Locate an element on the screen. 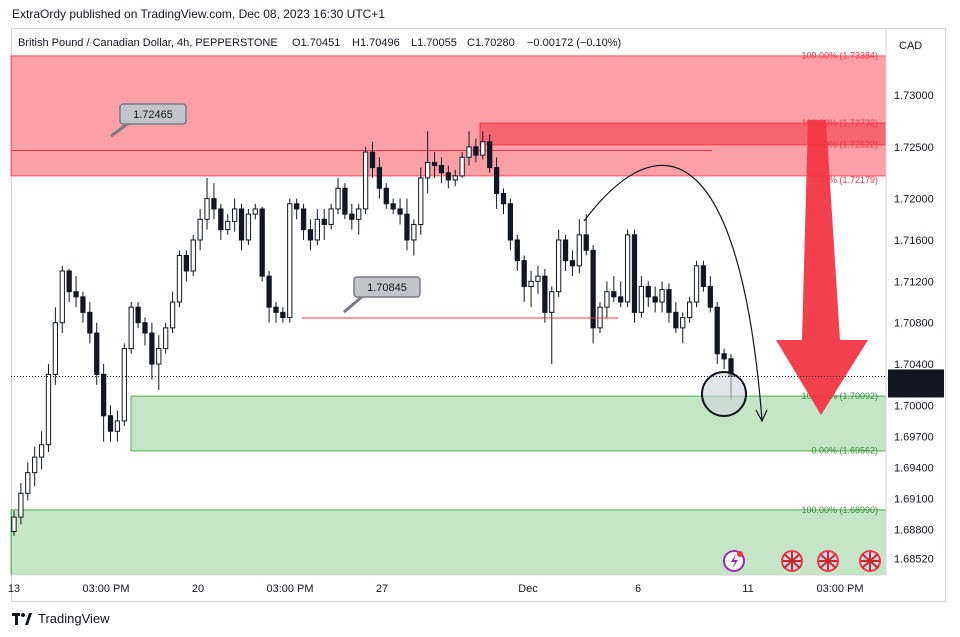 The width and height of the screenshot is (960, 637). header-high: H1.70496 is located at coordinates (376, 43).